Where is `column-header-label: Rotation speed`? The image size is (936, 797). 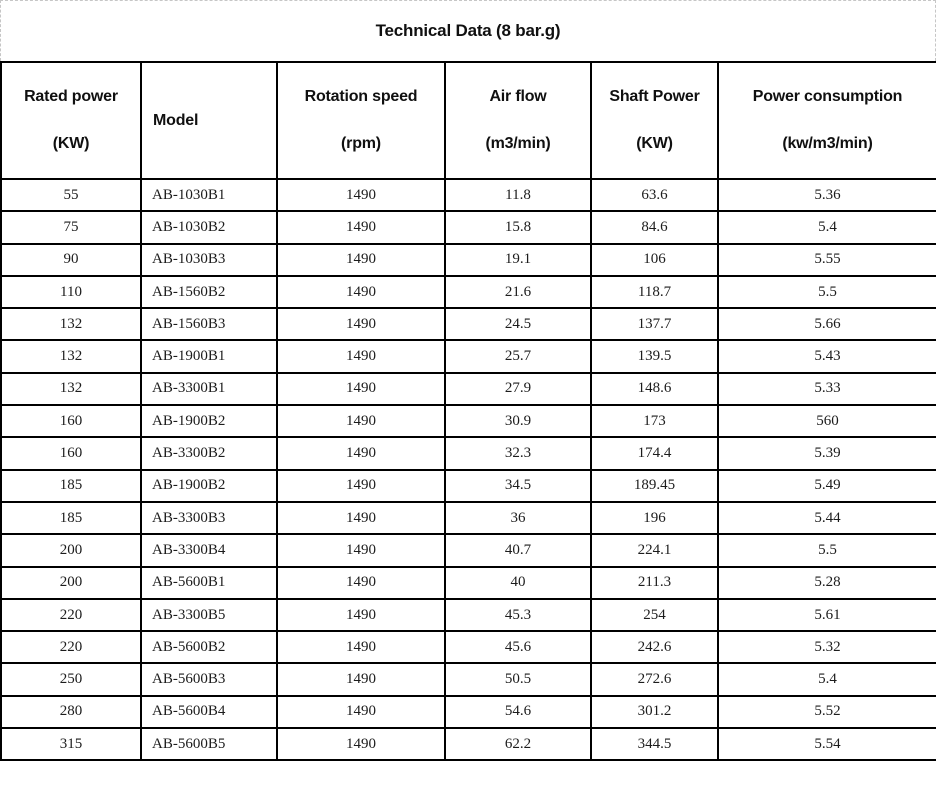
column-header-label: Rotation speed is located at coordinates (361, 96).